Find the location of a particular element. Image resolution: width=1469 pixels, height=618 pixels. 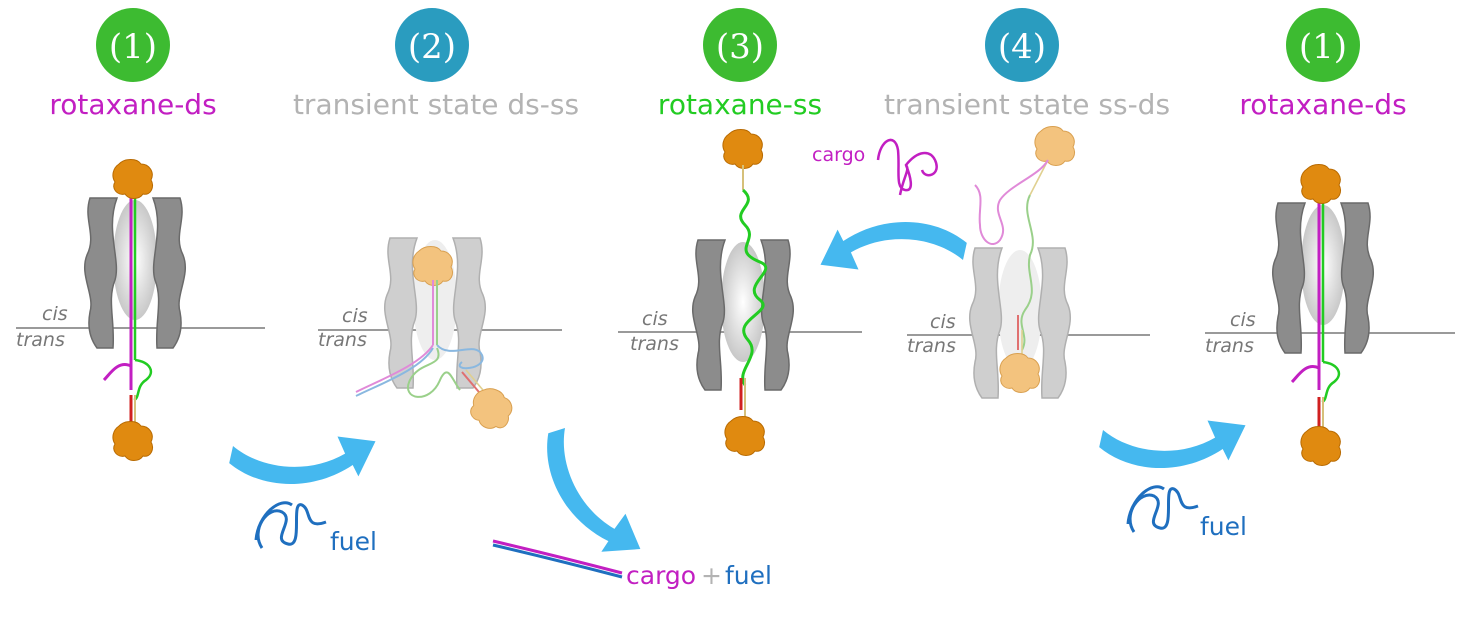

stage-label: transient state ds-ss is located at coordinates (436, 104).